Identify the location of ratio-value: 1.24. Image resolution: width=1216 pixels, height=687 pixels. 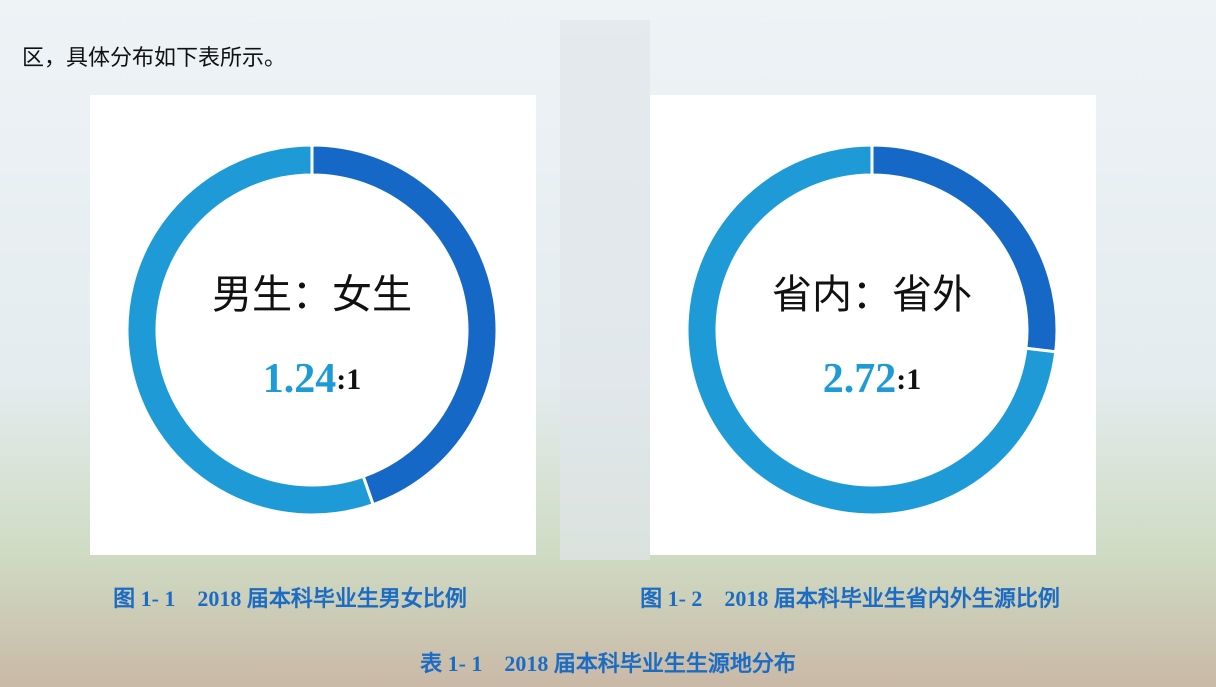
(300, 379).